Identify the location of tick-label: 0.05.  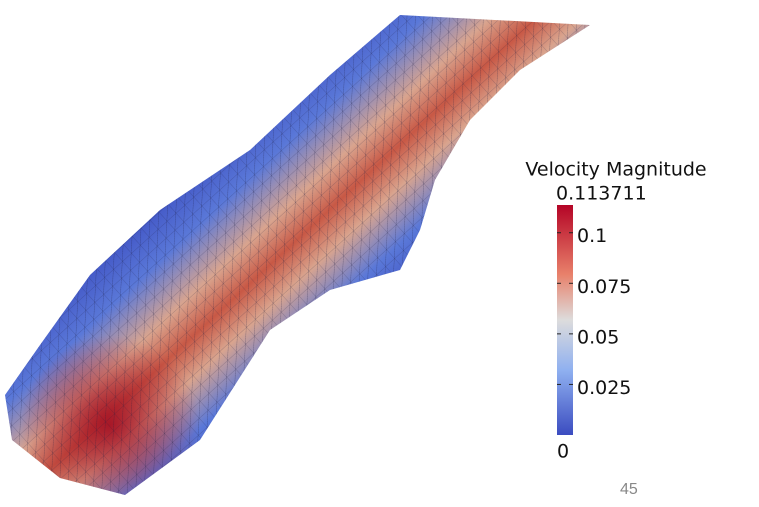
(598, 337).